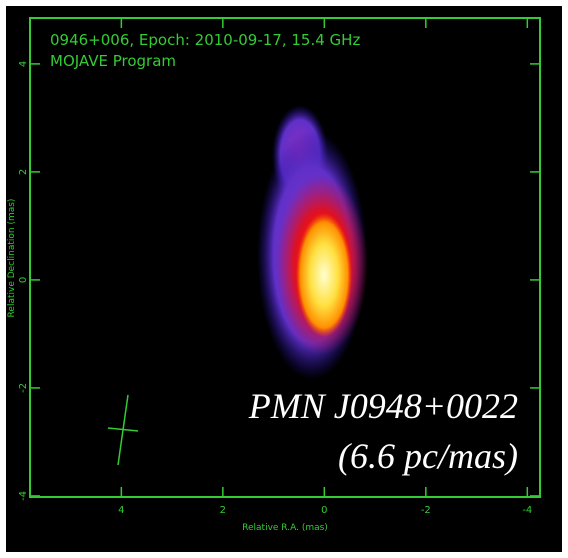 Image resolution: width=568 pixels, height=558 pixels. What do you see at coordinates (23, 172) in the screenshot?
I see `y-tick-label: 2` at bounding box center [23, 172].